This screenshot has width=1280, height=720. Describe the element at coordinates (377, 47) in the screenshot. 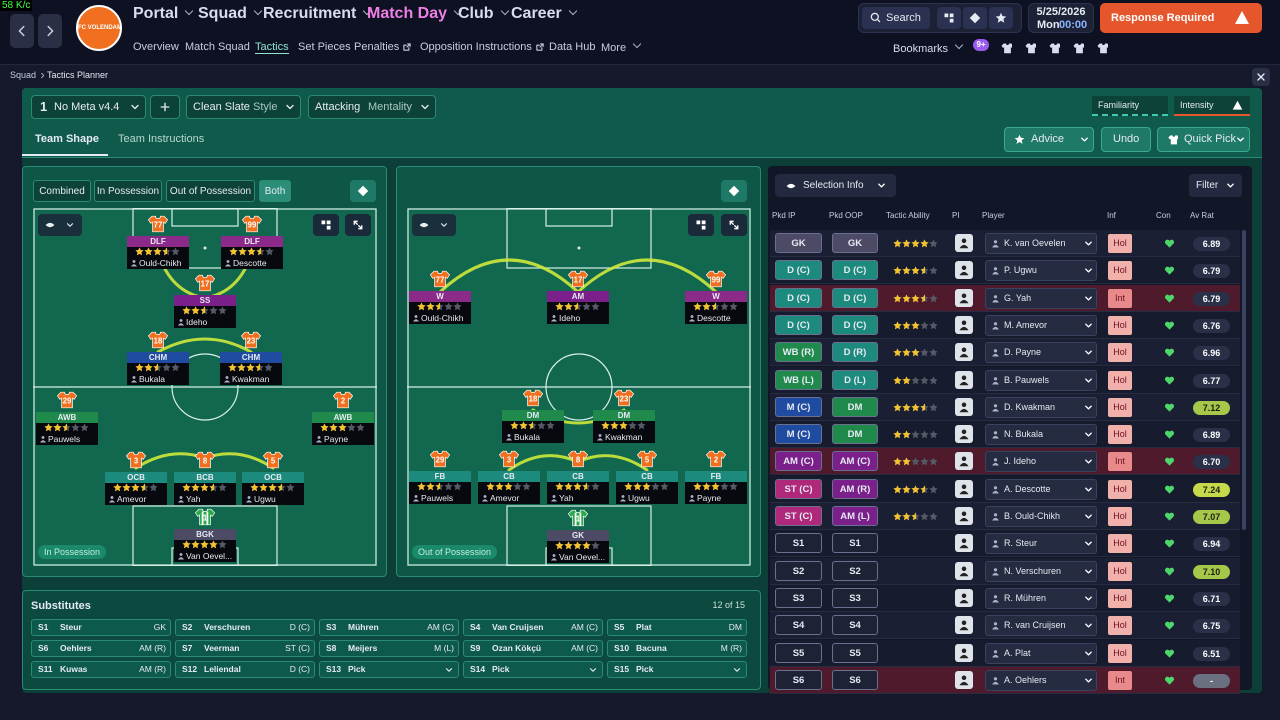

I see `sub-nav-item: Penalties` at that location.